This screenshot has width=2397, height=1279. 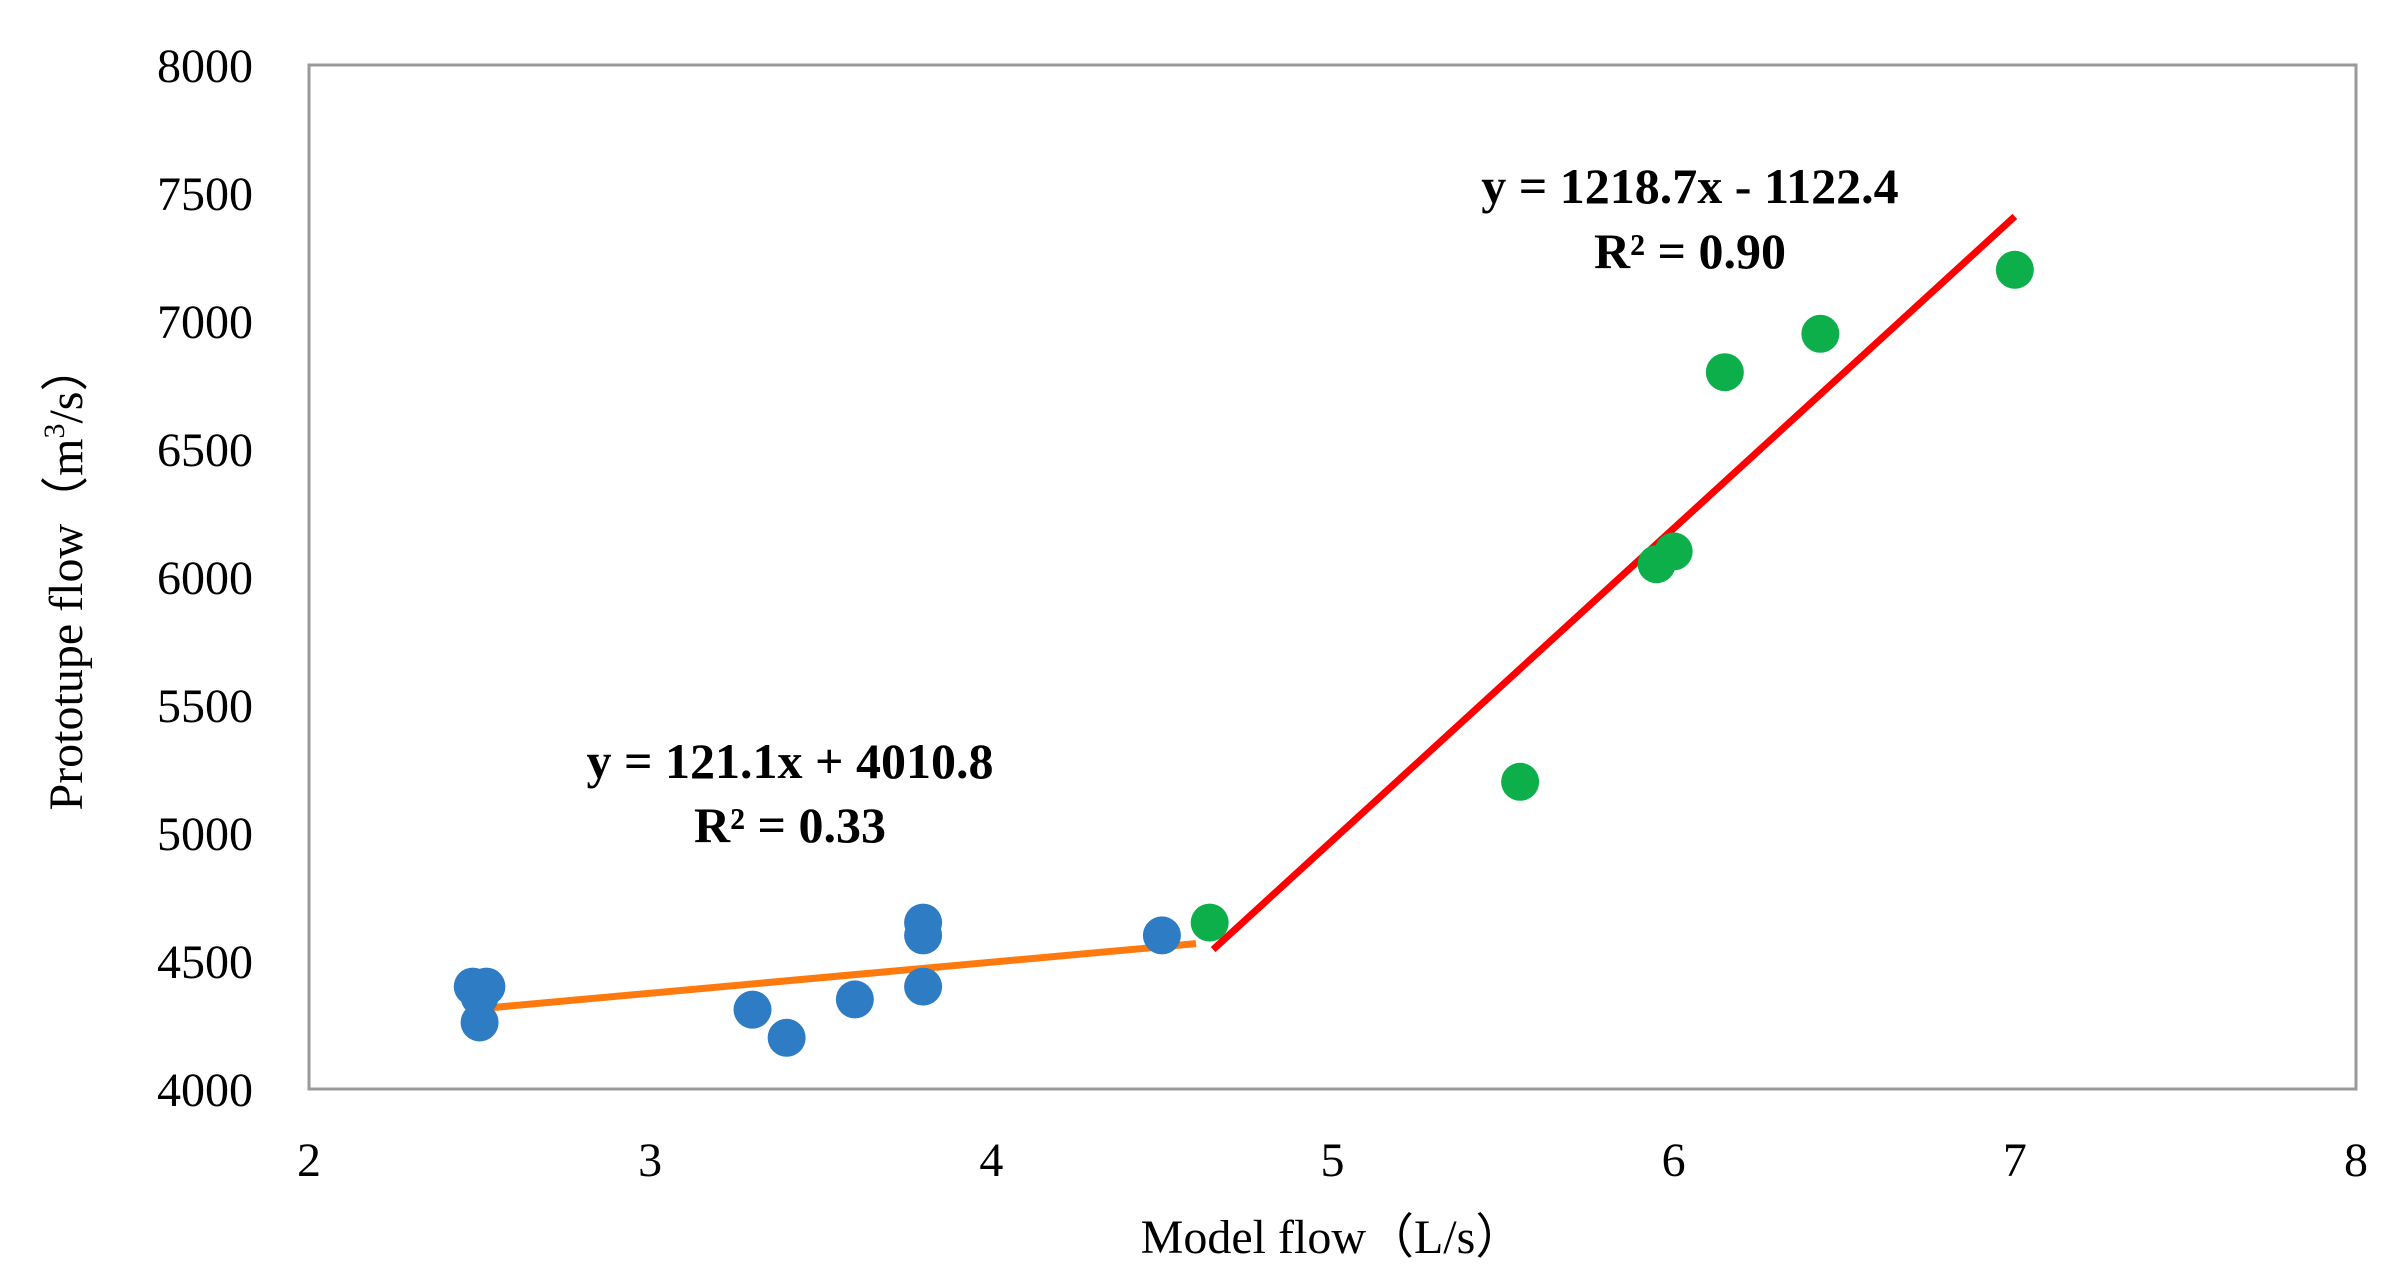 I want to click on y-tick-label: 5000, so click(x=205, y=834).